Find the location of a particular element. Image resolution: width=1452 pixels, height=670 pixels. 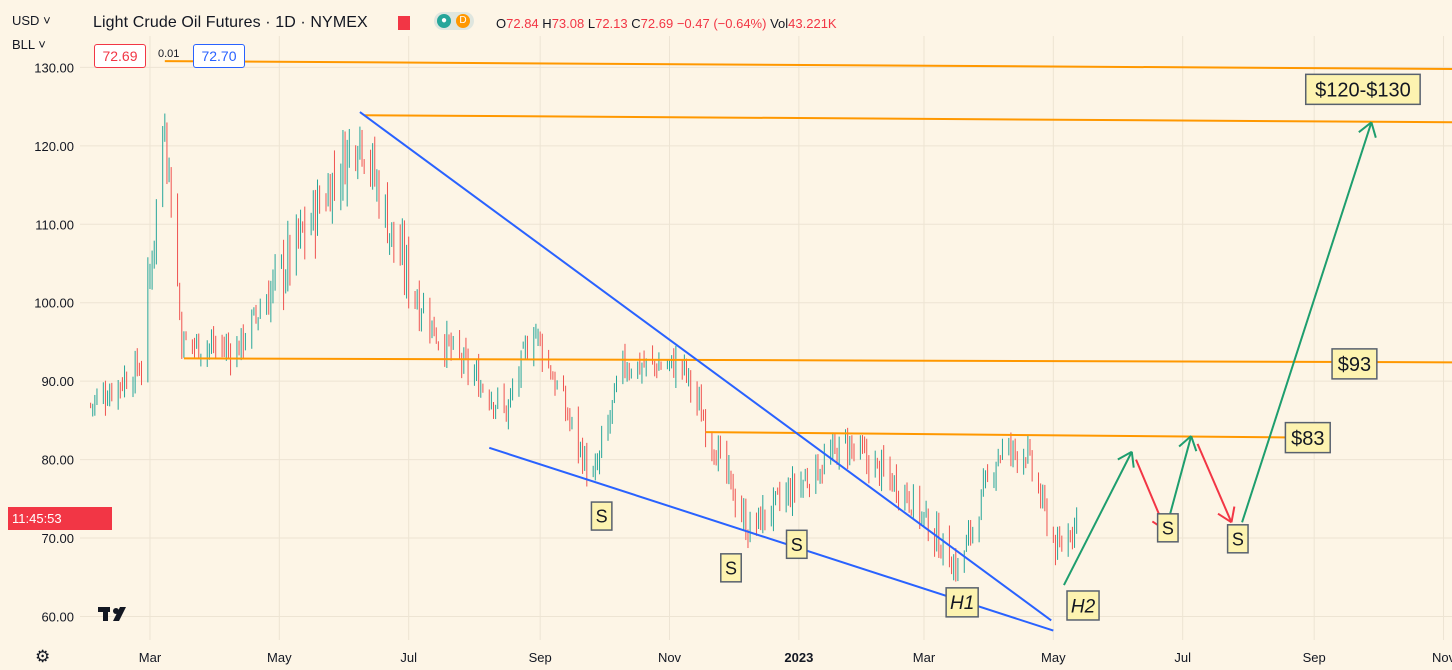

close-value: 72.69 is located at coordinates (657, 23).